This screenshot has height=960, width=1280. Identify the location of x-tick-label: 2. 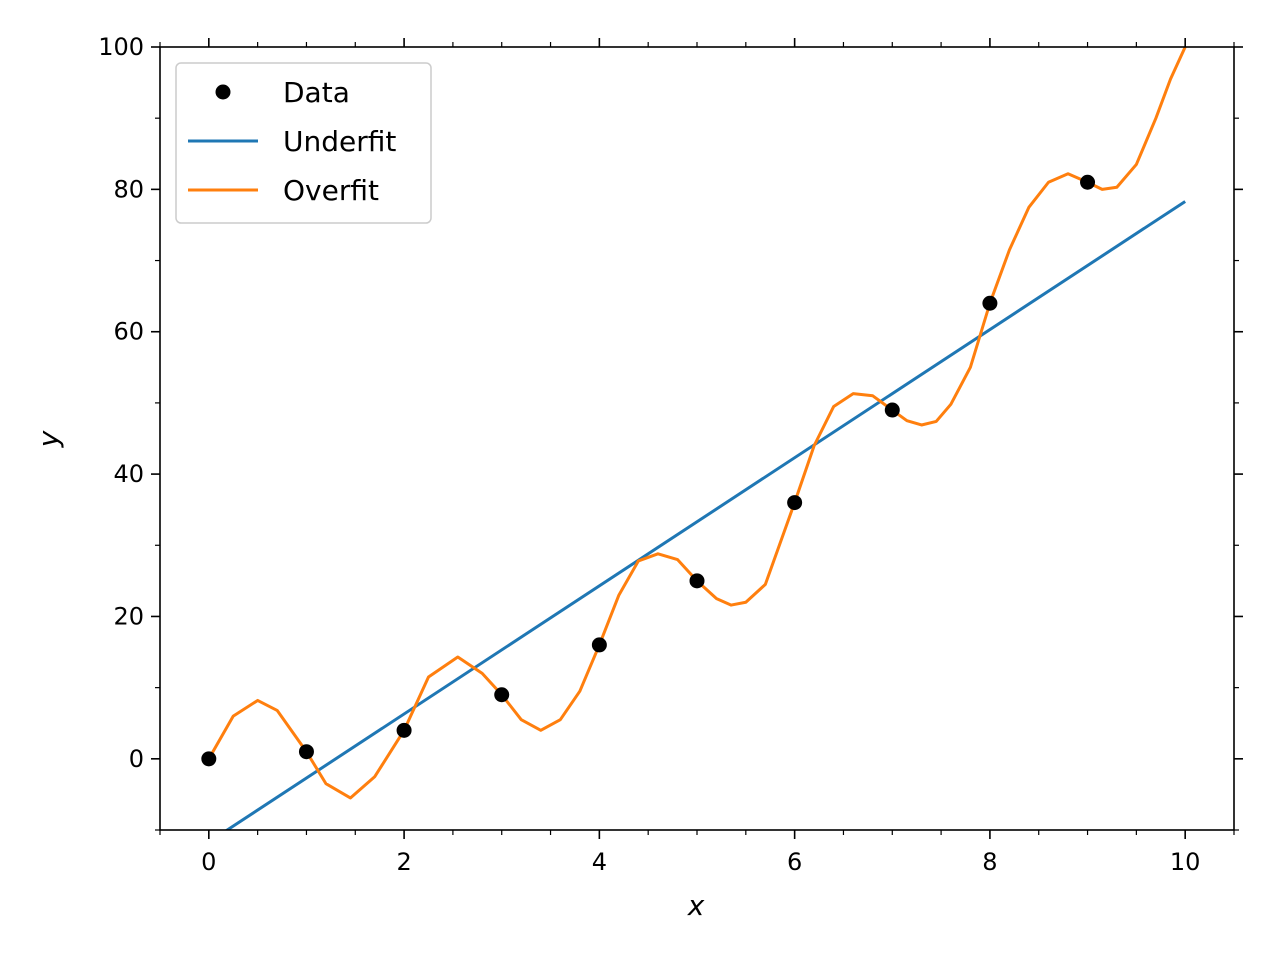
(403, 862).